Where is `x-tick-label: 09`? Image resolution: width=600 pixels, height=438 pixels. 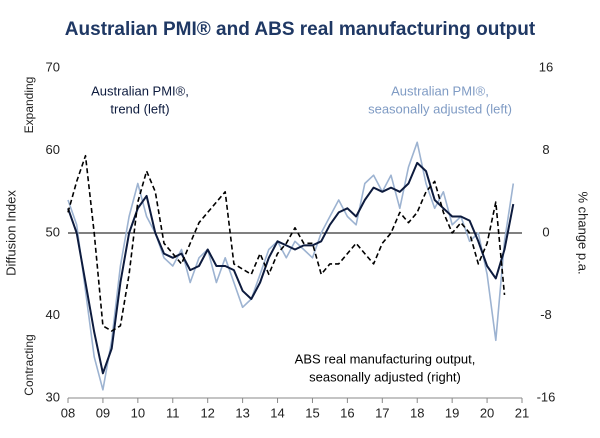
x-tick-label: 09 is located at coordinates (103, 412).